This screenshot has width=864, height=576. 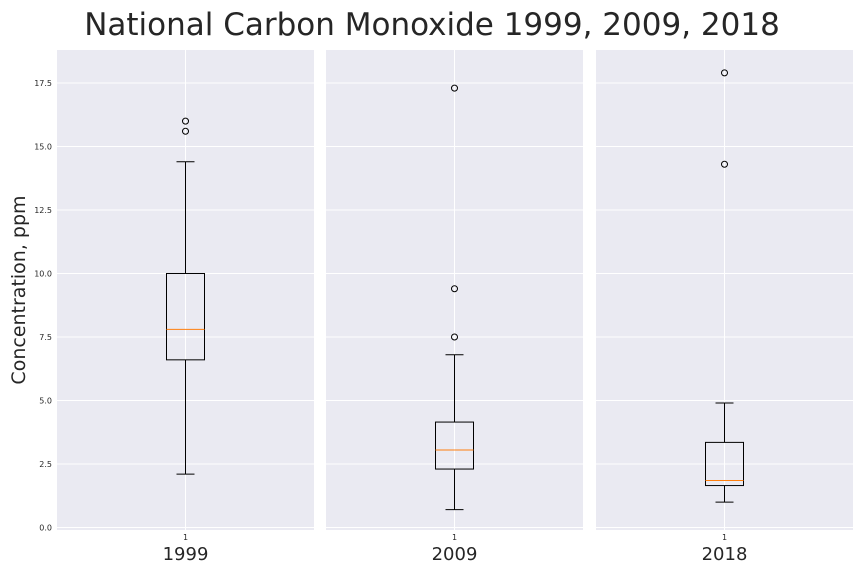 What do you see at coordinates (724, 537) in the screenshot?
I see `x-tick-label-2018: 1` at bounding box center [724, 537].